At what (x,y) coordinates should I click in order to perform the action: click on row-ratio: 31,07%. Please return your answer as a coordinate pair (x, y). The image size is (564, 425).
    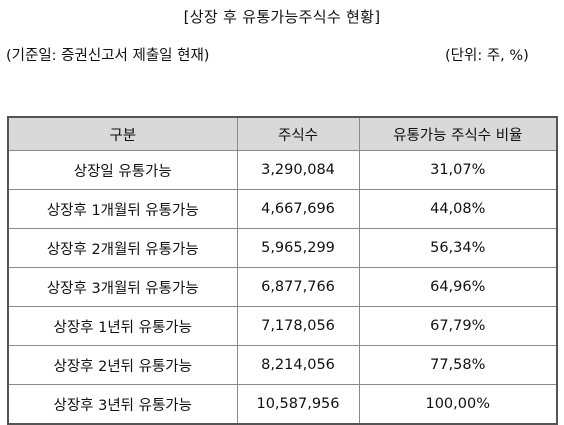
    Looking at the image, I should click on (458, 170).